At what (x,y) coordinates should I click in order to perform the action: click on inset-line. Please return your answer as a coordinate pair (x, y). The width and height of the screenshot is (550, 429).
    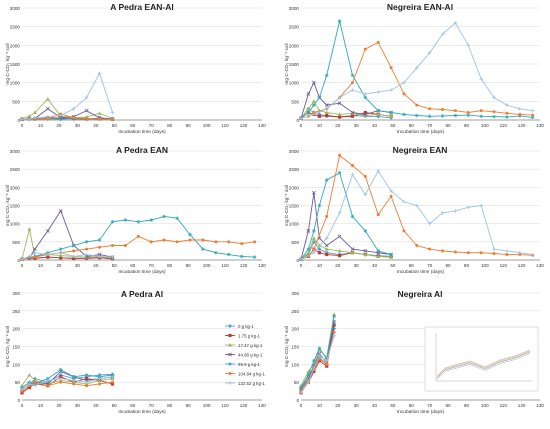
    Looking at the image, I should click on (483, 366).